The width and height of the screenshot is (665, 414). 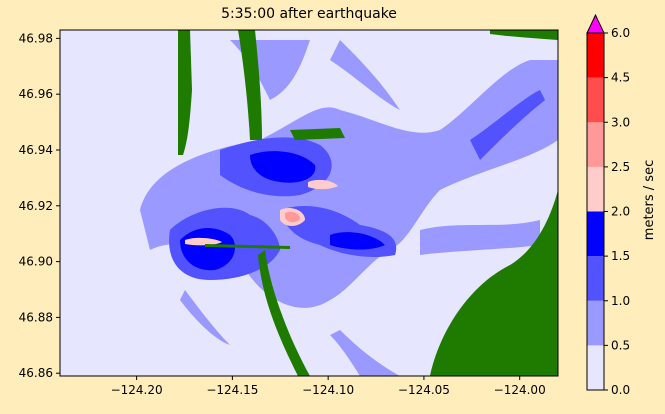 What do you see at coordinates (507, 125) in the screenshot?
I see `speed-region-1.0-east` at bounding box center [507, 125].